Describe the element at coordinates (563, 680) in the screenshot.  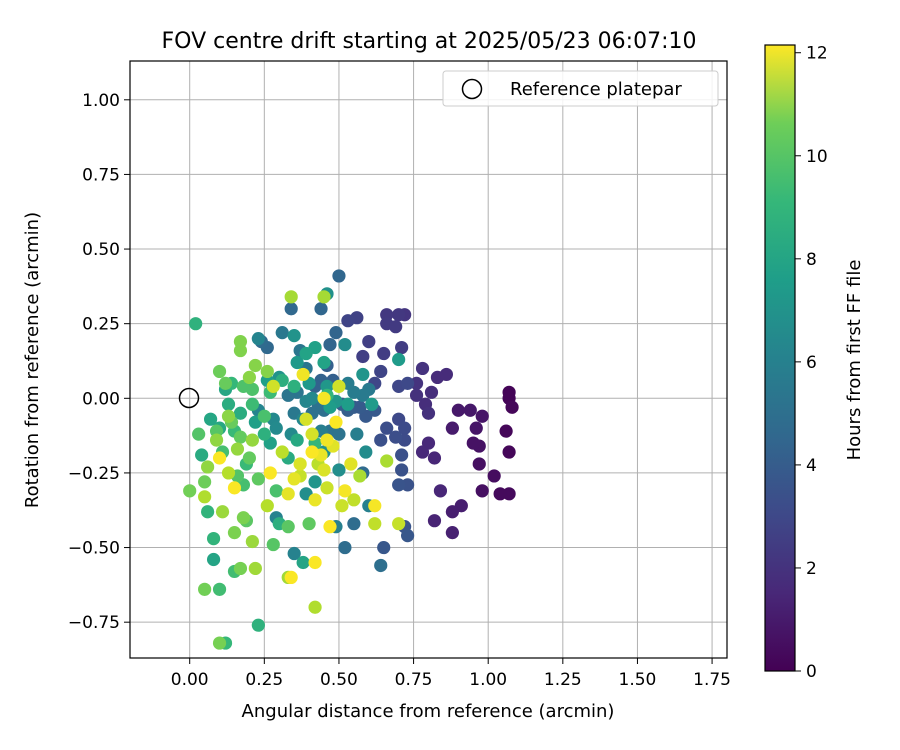
I see `x-tick-label: 1.25` at that location.